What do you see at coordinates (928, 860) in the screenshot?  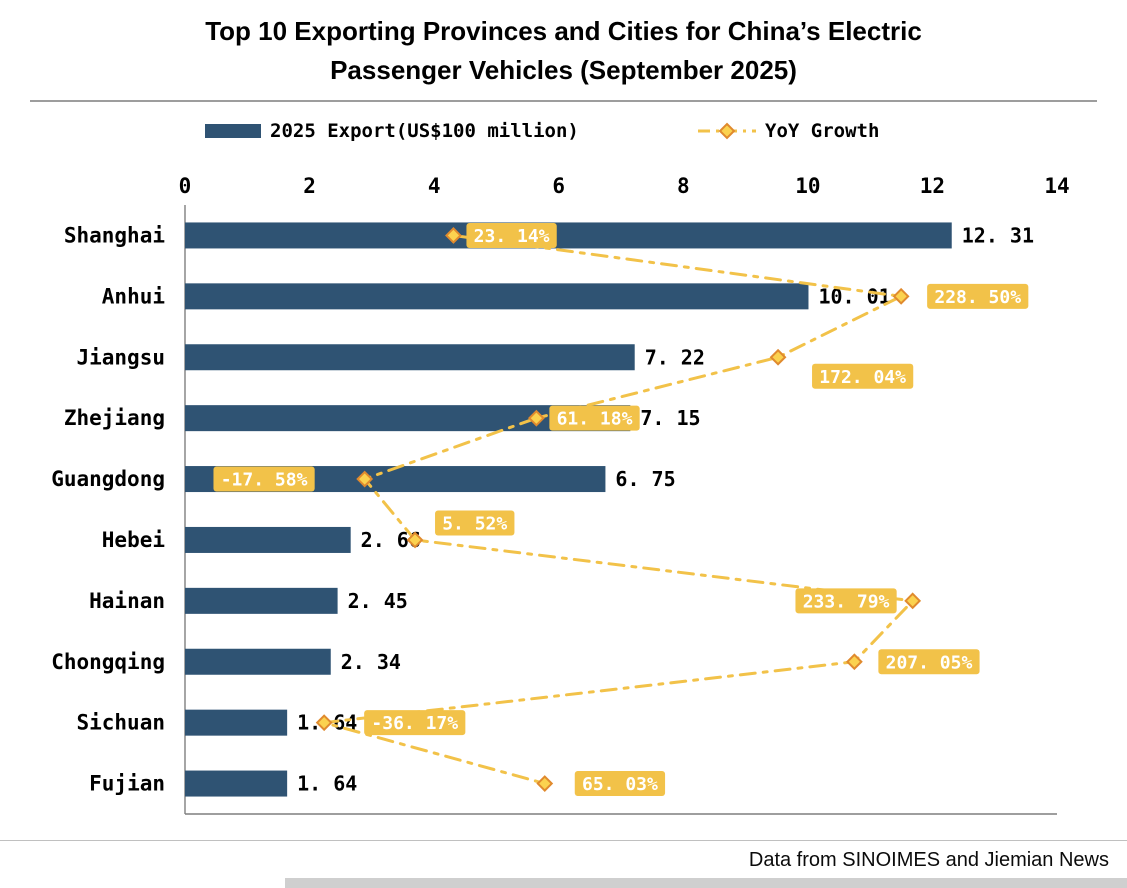 I see `data-source-credit: Data from SINOIMES and Jiemian News` at bounding box center [928, 860].